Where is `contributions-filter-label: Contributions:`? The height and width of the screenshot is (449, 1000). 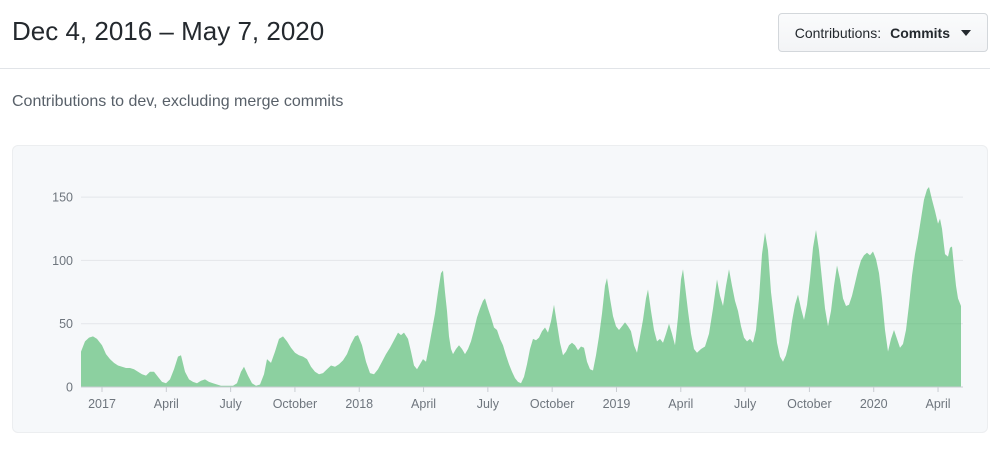
contributions-filter-label: Contributions: is located at coordinates (838, 32).